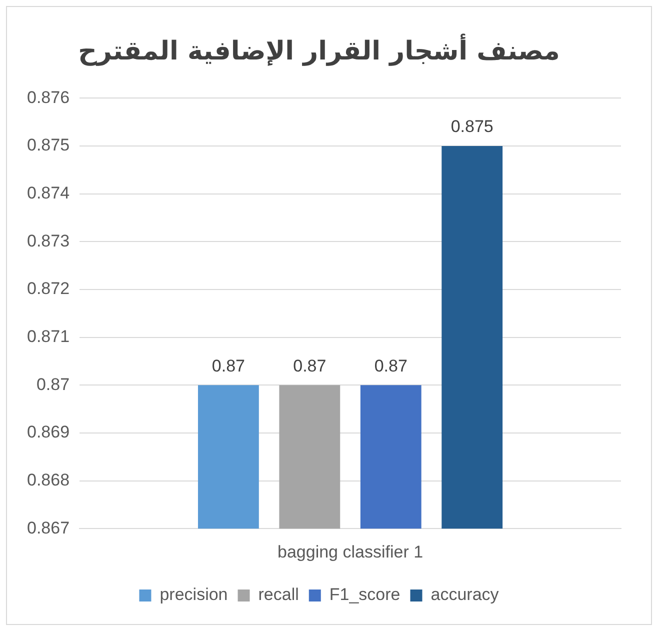  Describe the element at coordinates (48, 145) in the screenshot. I see `y-tick-label: 0.875` at that location.